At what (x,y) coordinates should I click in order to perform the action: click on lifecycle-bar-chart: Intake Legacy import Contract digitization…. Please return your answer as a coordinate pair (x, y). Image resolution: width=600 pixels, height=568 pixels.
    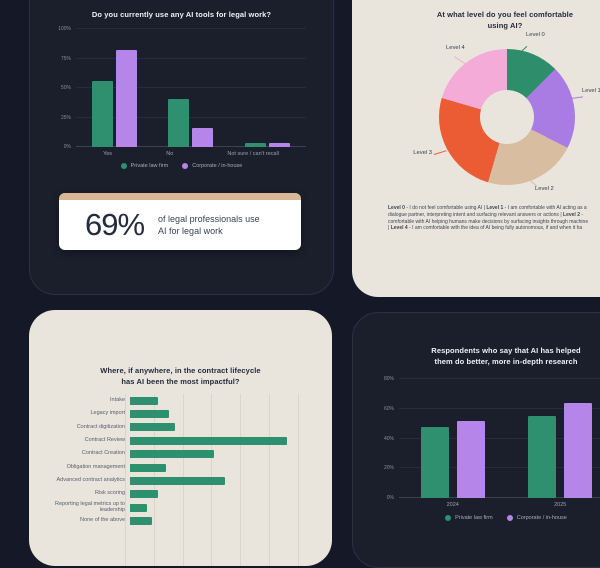
    Looking at the image, I should click on (179, 461).